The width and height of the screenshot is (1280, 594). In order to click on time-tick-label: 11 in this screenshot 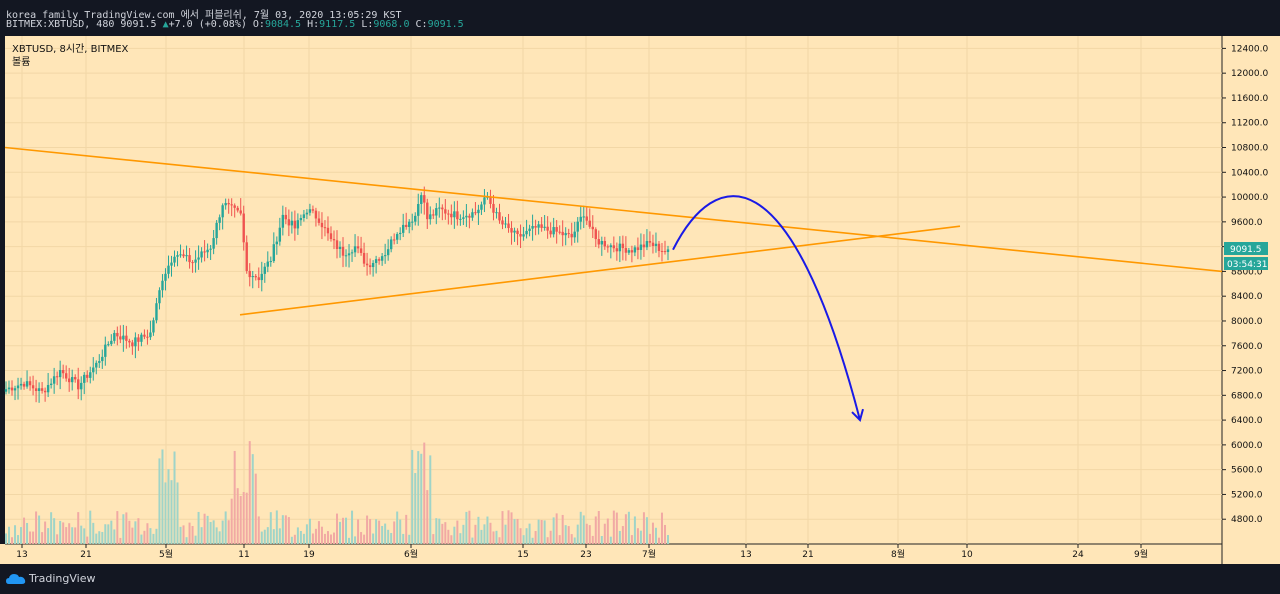, I will do `click(243, 555)`.